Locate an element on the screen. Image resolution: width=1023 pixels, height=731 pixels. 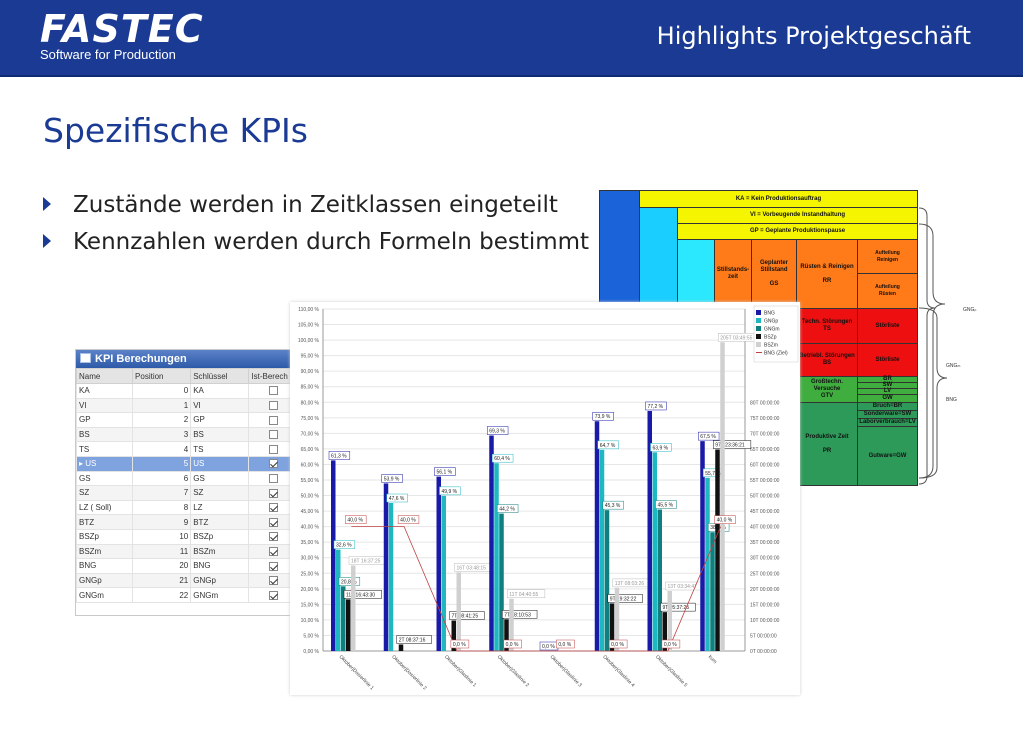
cell-position: 10 is located at coordinates (162, 536).